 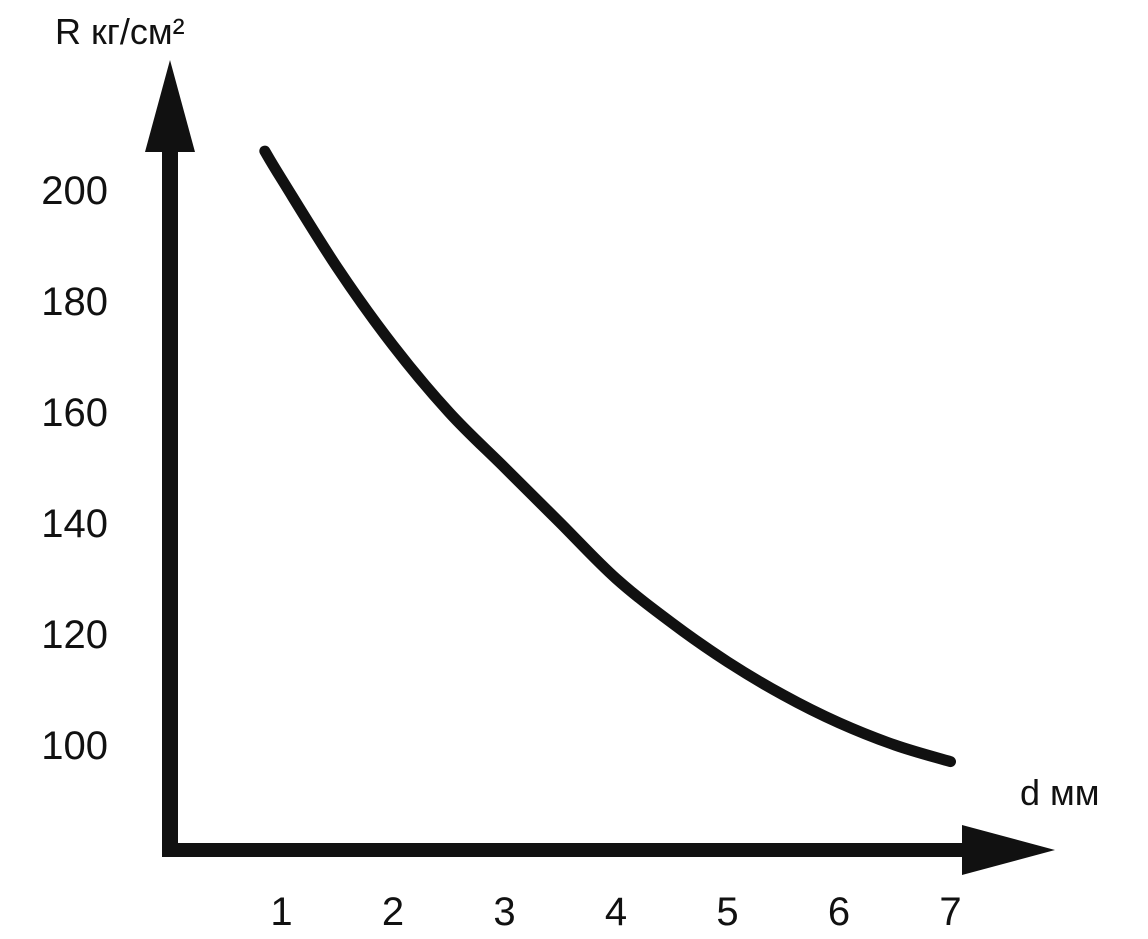 What do you see at coordinates (281, 912) in the screenshot?
I see `x-tick-label: 1` at bounding box center [281, 912].